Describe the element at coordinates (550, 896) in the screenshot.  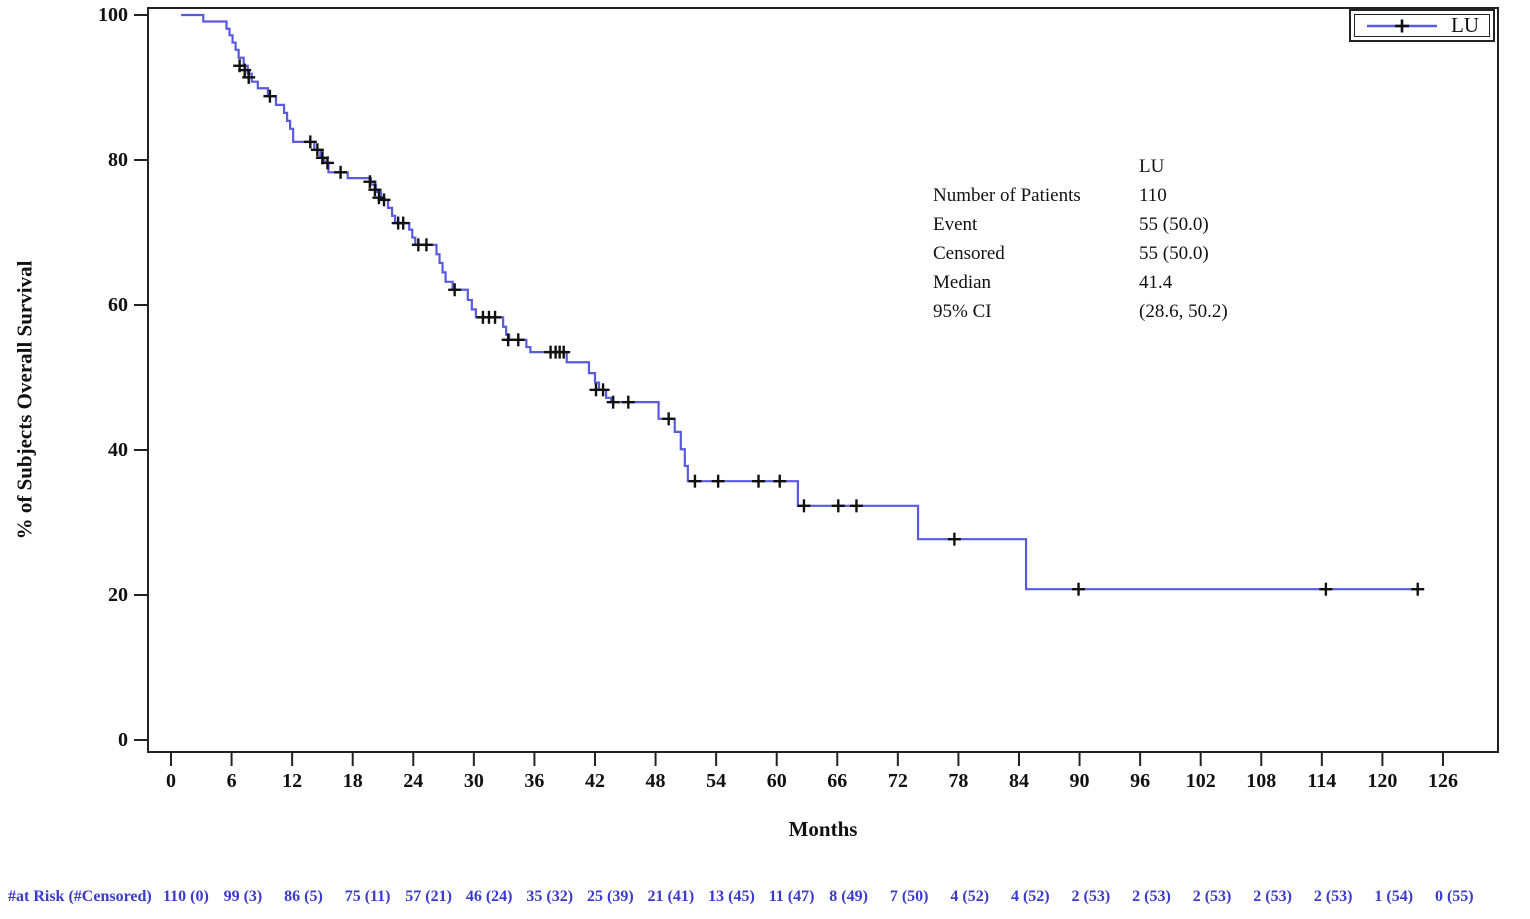
I see `at-risk-value: 35 (32)` at that location.